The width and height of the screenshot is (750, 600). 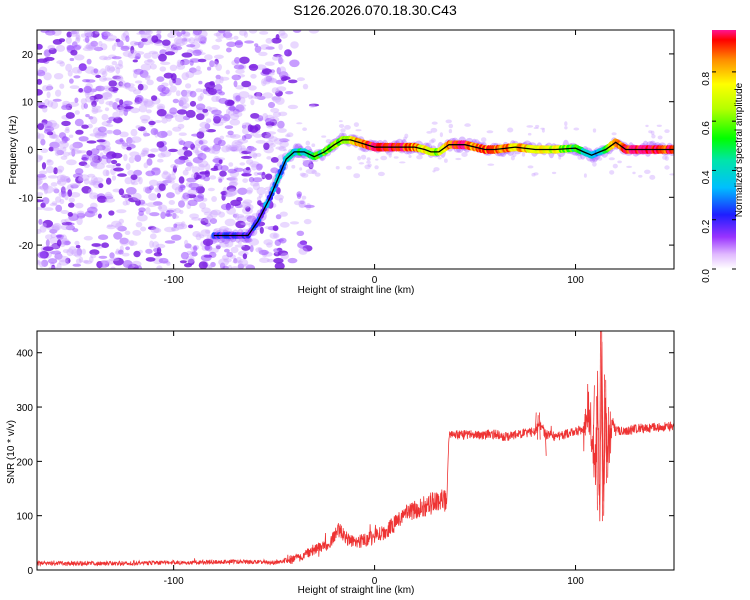 What do you see at coordinates (546, 445) in the screenshot?
I see `snr-spike` at bounding box center [546, 445].